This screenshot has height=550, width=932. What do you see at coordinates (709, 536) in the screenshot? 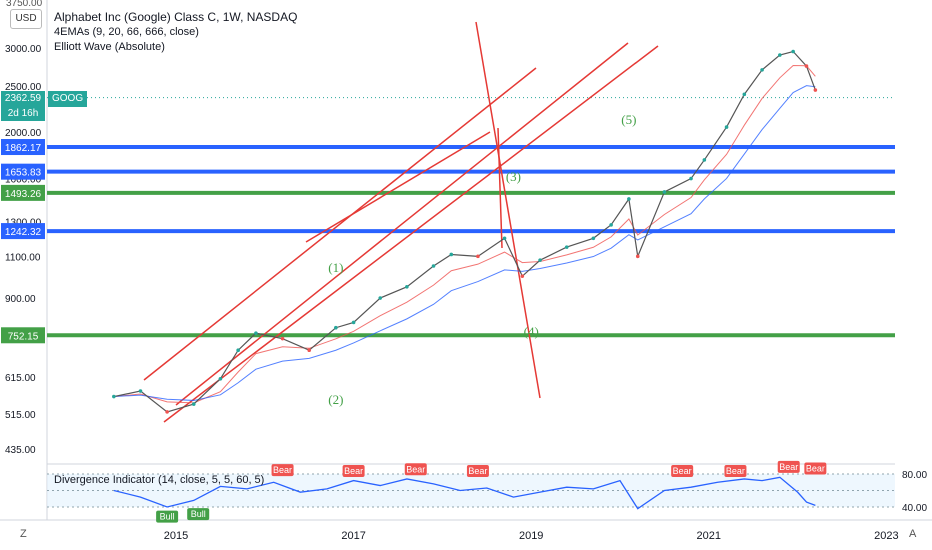
I see `x-tick-label: 2021` at bounding box center [709, 536].